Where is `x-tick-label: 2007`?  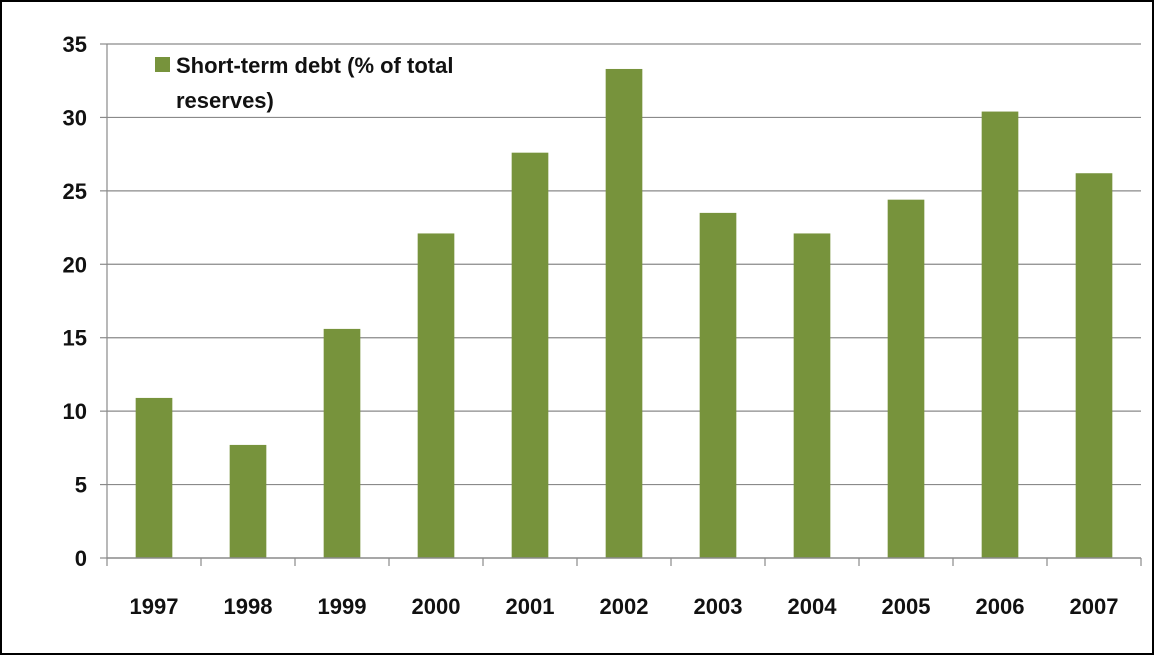 x-tick-label: 2007 is located at coordinates (1094, 606).